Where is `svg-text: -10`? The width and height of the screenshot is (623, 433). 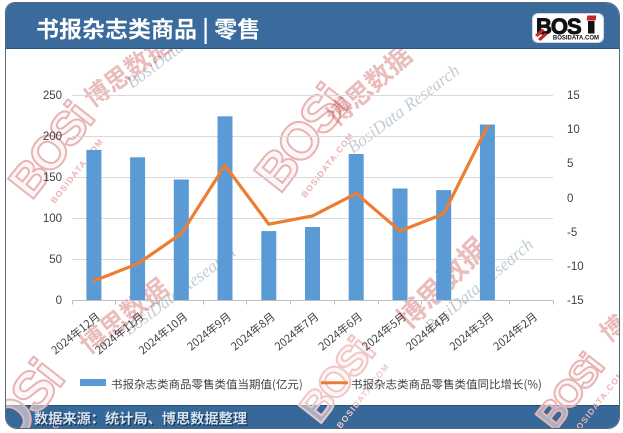
svg-text: -10 is located at coordinates (575, 267).